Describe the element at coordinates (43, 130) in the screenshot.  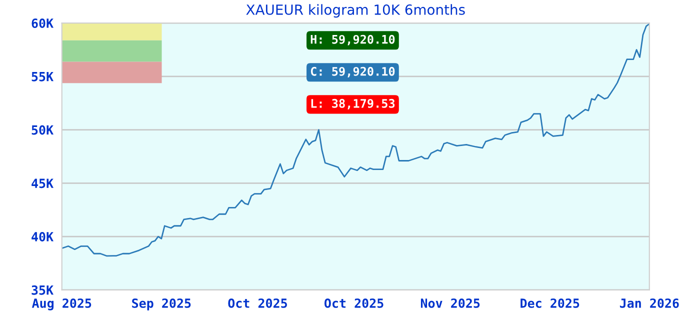
I see `y-tick-label: 50K` at that location.